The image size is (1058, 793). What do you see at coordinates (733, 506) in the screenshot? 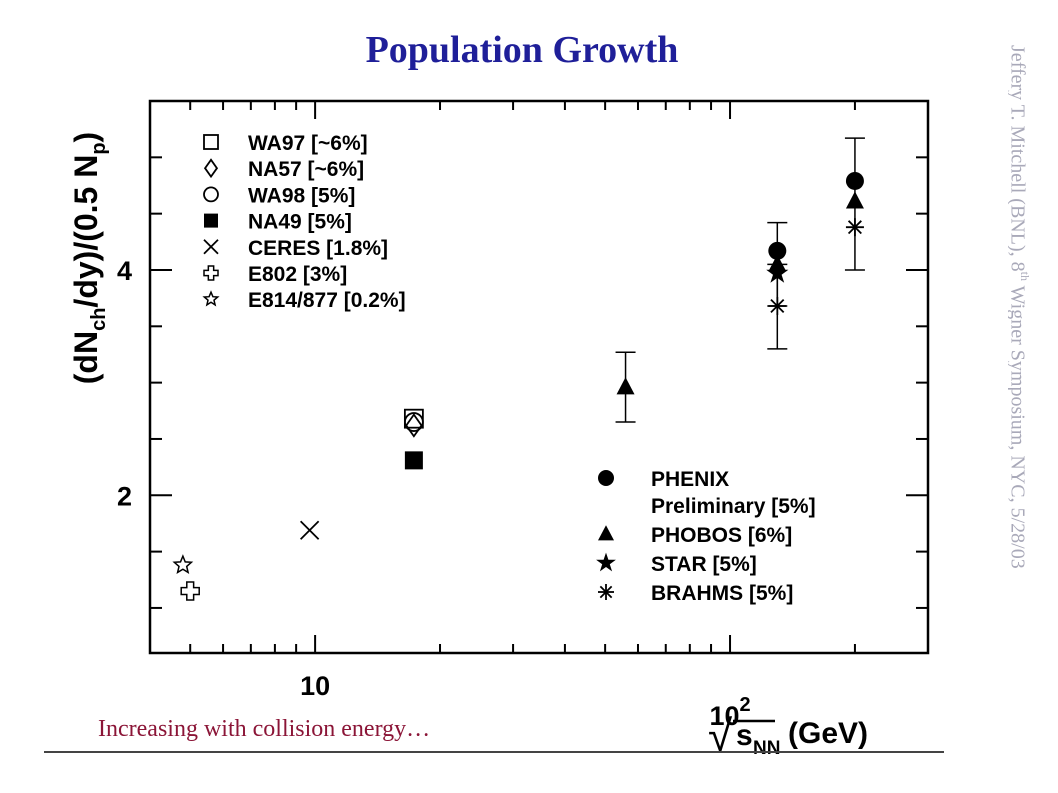
I see `legend-label: Preliminary [5%]` at bounding box center [733, 506].